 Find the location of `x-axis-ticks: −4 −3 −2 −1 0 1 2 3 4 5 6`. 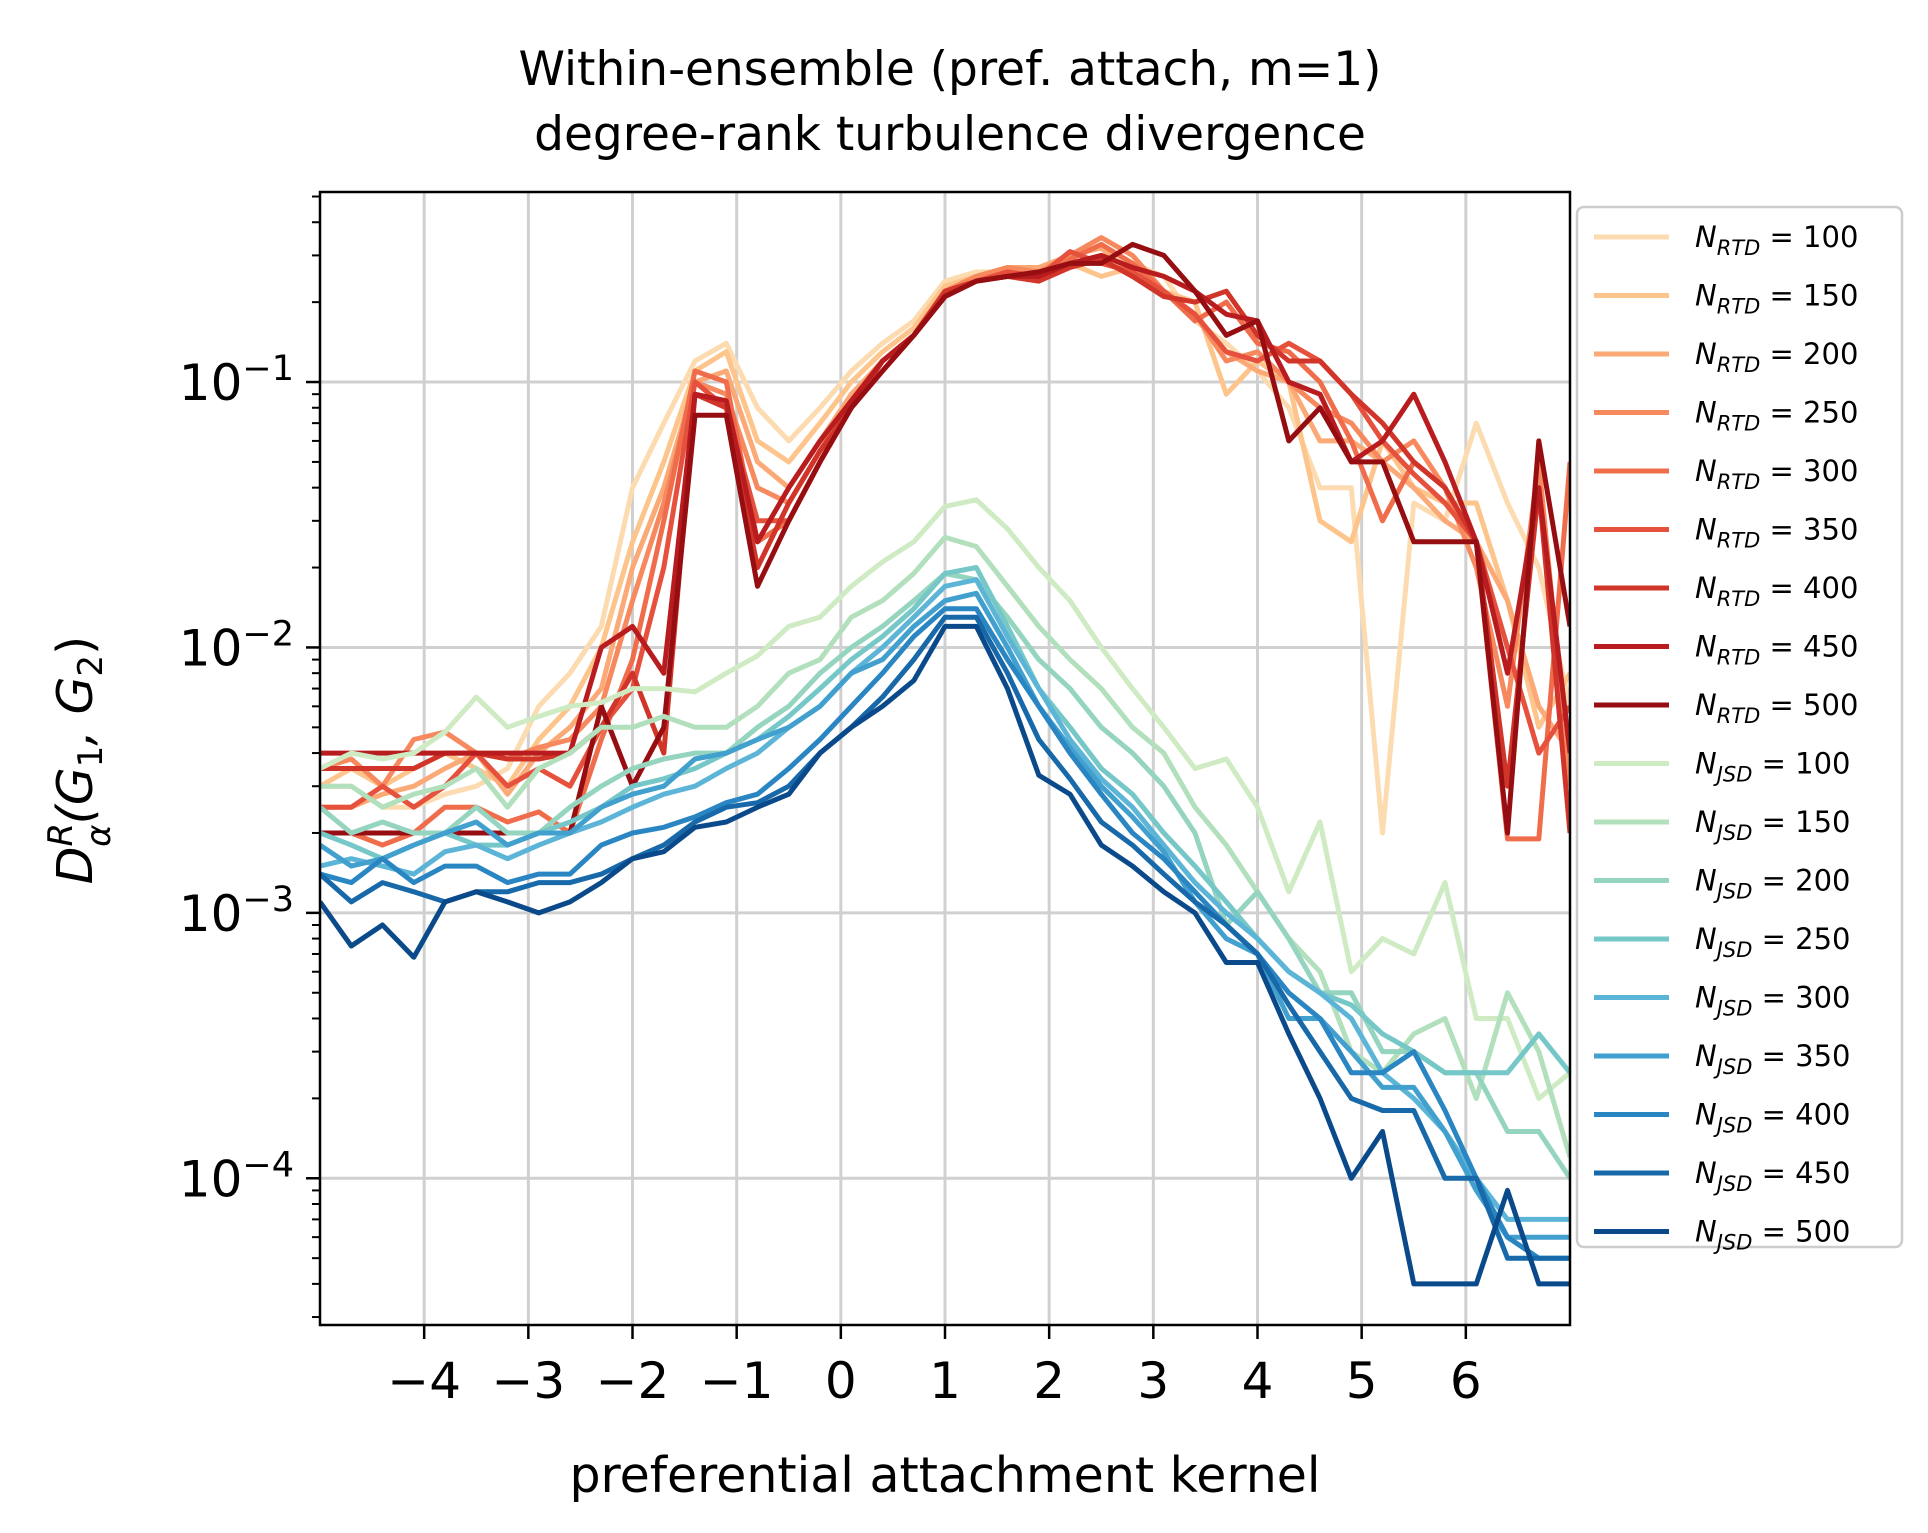

x-axis-ticks: −4 −3 −2 −1 0 1 2 3 4 5 6 is located at coordinates (934, 1367).